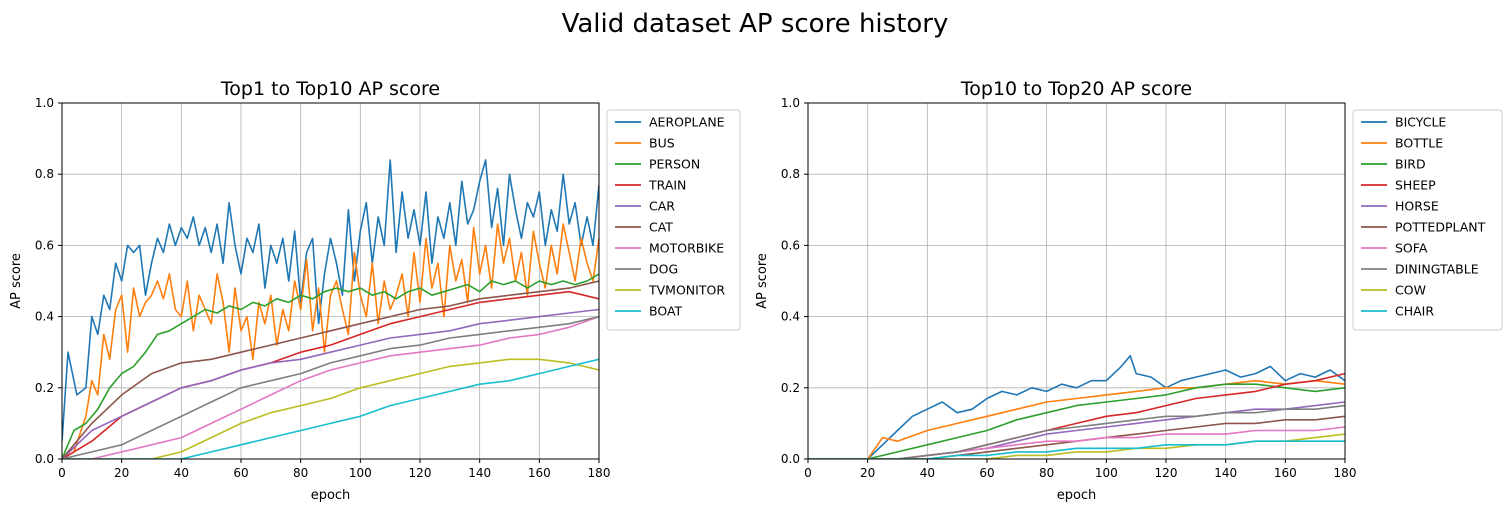  Describe the element at coordinates (755, 24) in the screenshot. I see `figure-suptitle: Valid dataset AP score history` at that location.